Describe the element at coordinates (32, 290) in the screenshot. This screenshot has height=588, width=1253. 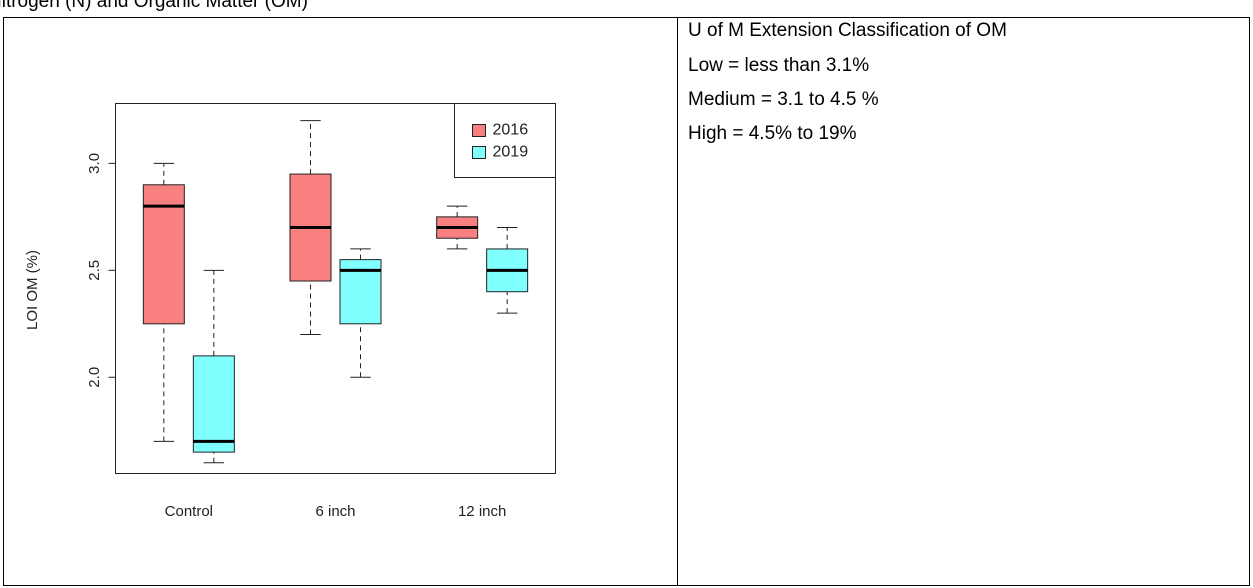
I see `y-axis-label: LOI OM (%)` at that location.